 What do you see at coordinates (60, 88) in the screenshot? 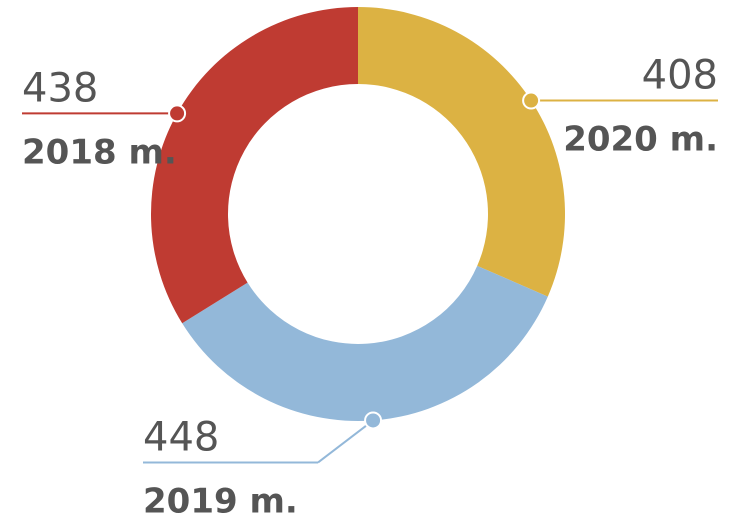
I see `value-label: 438` at bounding box center [60, 88].